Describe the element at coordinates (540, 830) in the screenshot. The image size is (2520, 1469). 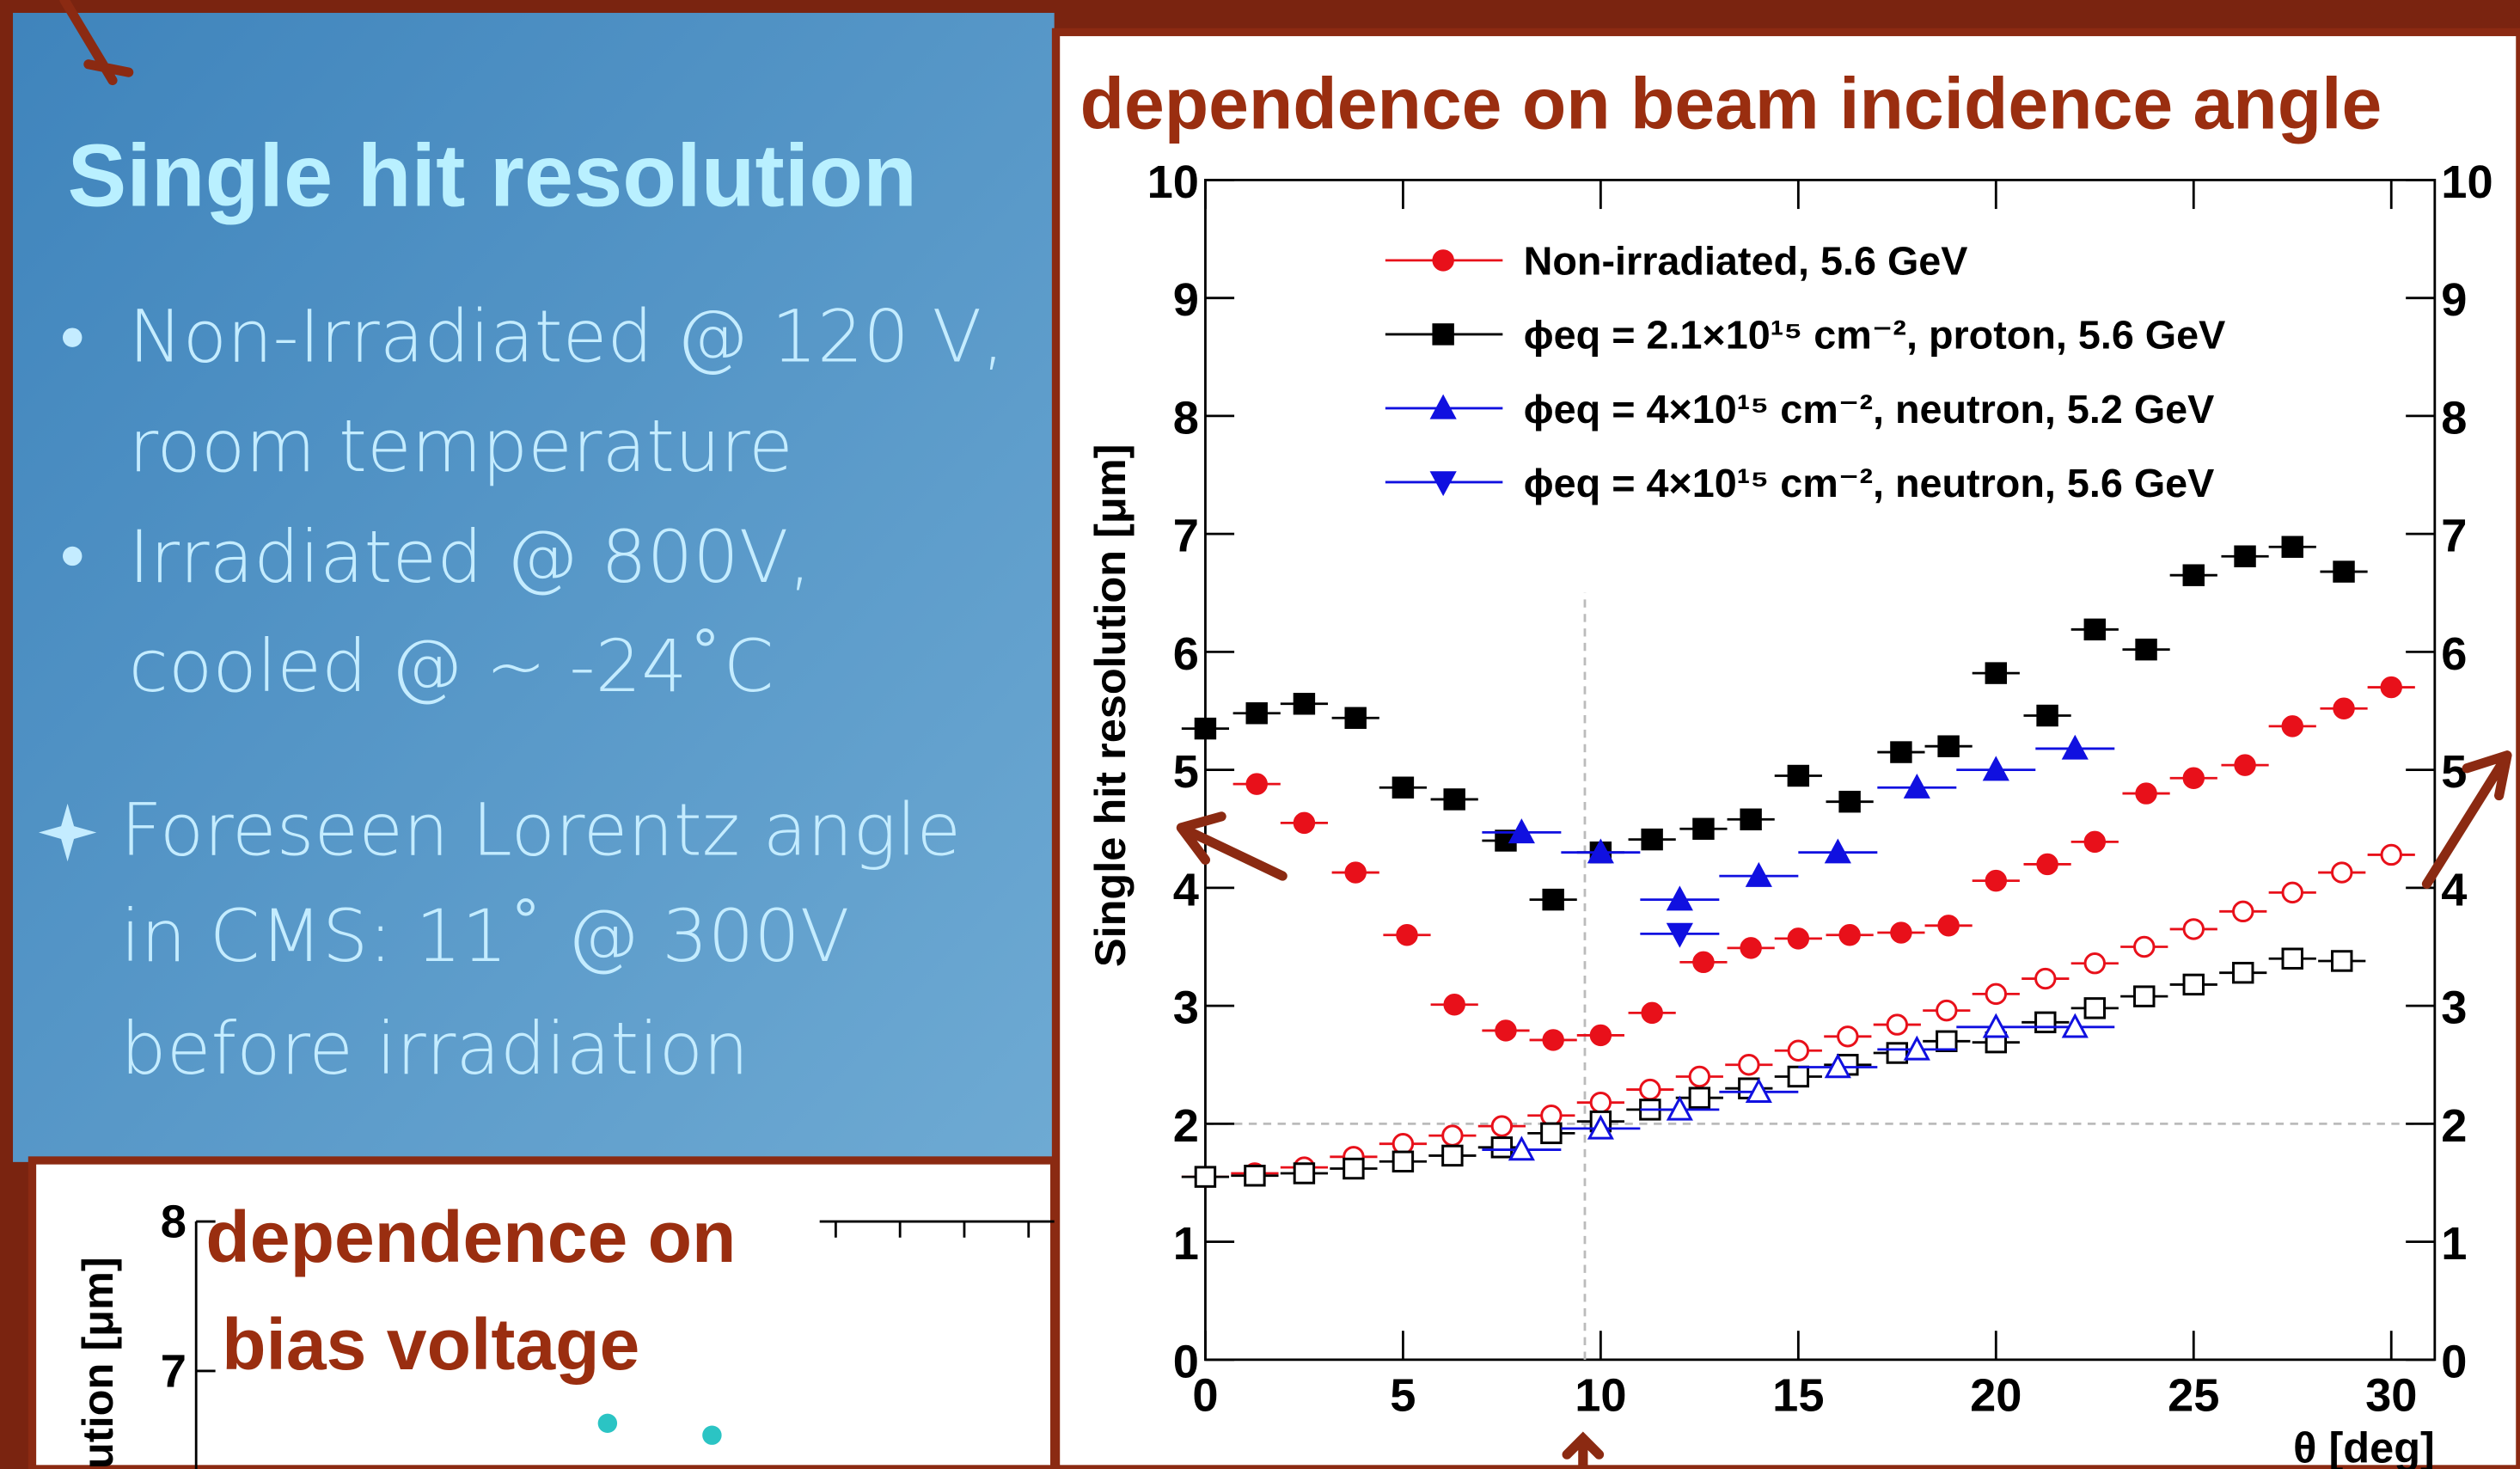
I see `note-text: Foreseen Lorentz angle` at that location.